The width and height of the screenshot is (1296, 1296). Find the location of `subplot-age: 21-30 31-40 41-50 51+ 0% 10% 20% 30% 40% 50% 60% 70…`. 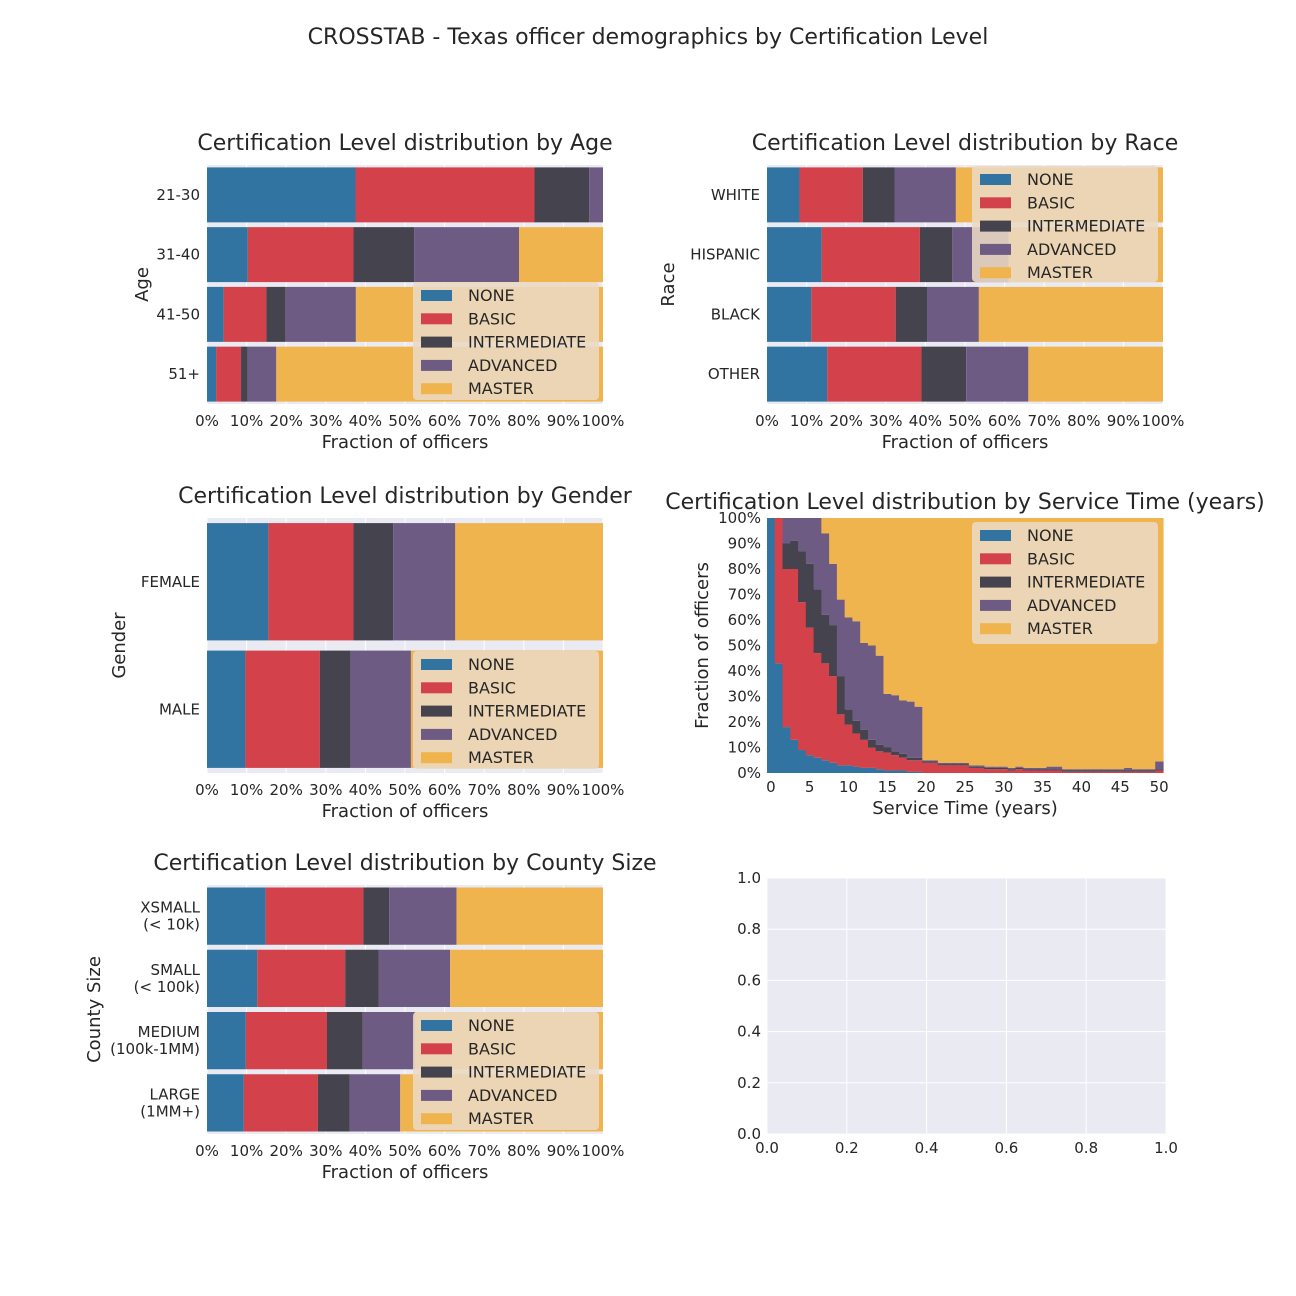

subplot-age: 21-30 31-40 41-50 51+ 0% 10% 20% 30% 40% 50% 60% 70… is located at coordinates (378, 292).